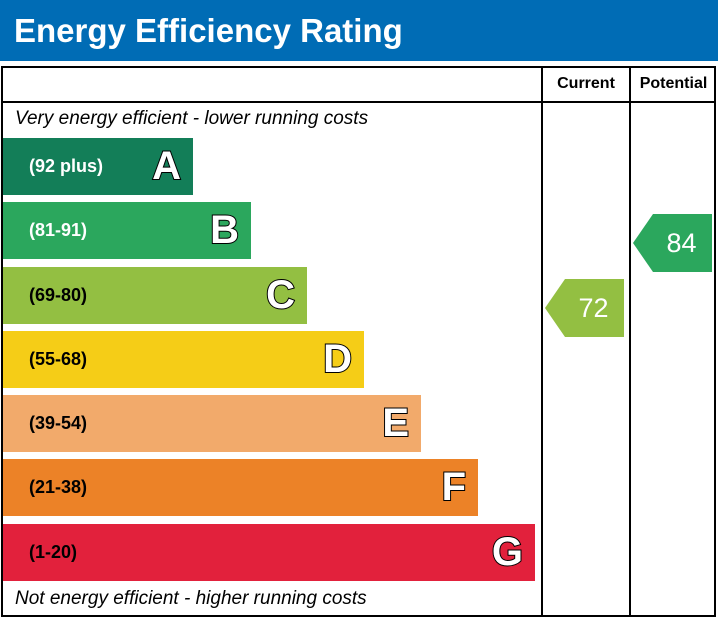 The image size is (718, 619). What do you see at coordinates (224, 230) in the screenshot?
I see `band-letter: B` at bounding box center [224, 230].